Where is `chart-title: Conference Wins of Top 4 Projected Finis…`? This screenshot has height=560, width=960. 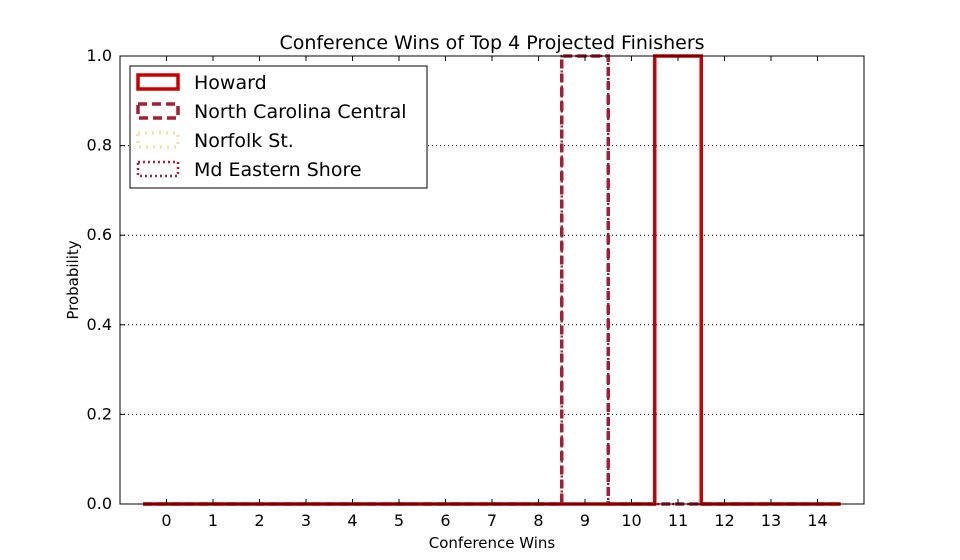 chart-title: Conference Wins of Top 4 Projected Finis… is located at coordinates (491, 43).